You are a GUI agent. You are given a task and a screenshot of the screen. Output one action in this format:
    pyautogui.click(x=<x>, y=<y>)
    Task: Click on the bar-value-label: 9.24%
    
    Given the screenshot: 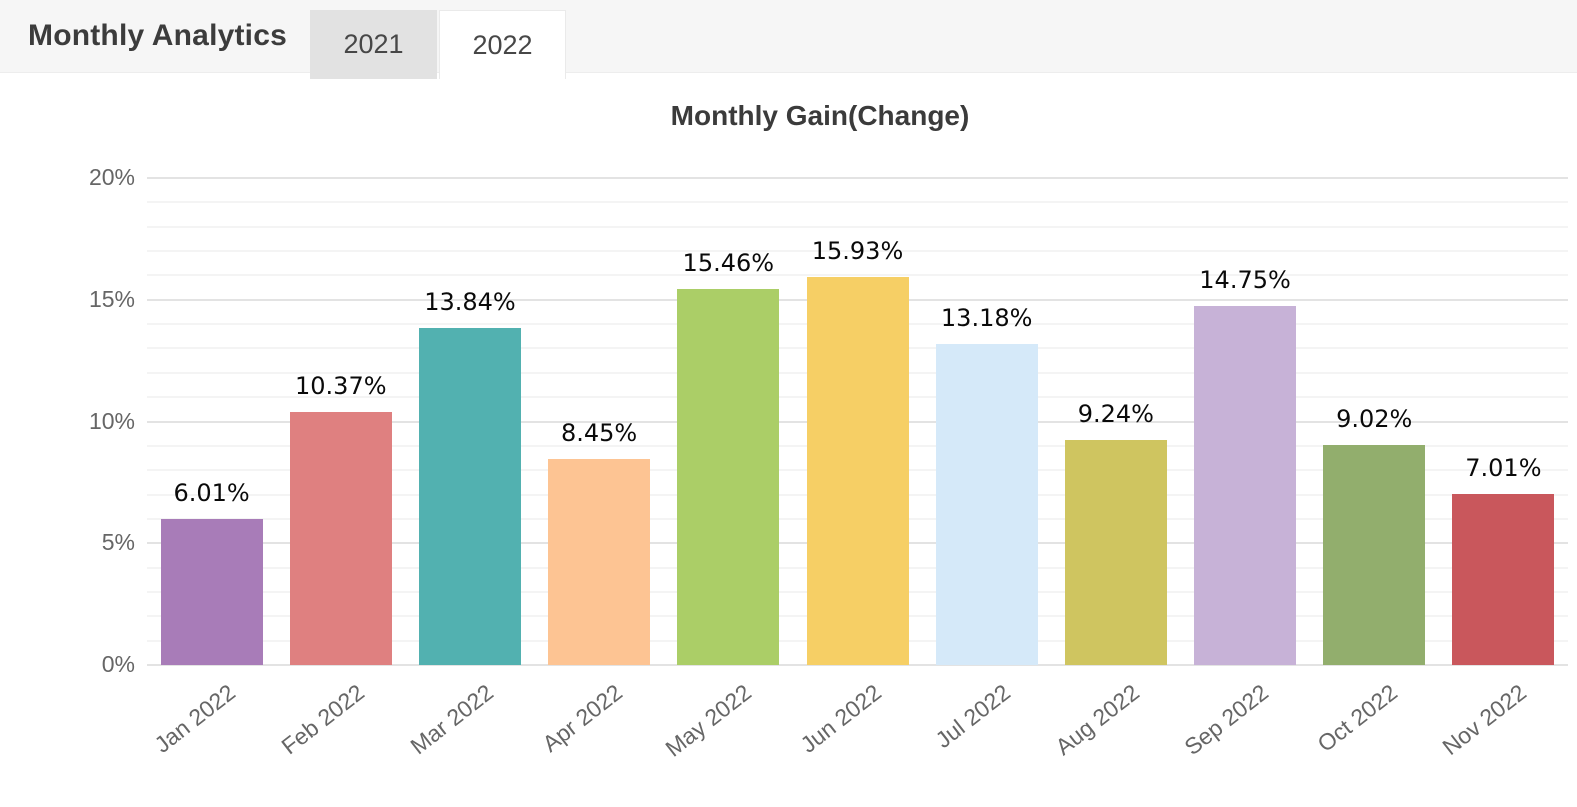 What is the action you would take?
    pyautogui.click(x=1115, y=414)
    